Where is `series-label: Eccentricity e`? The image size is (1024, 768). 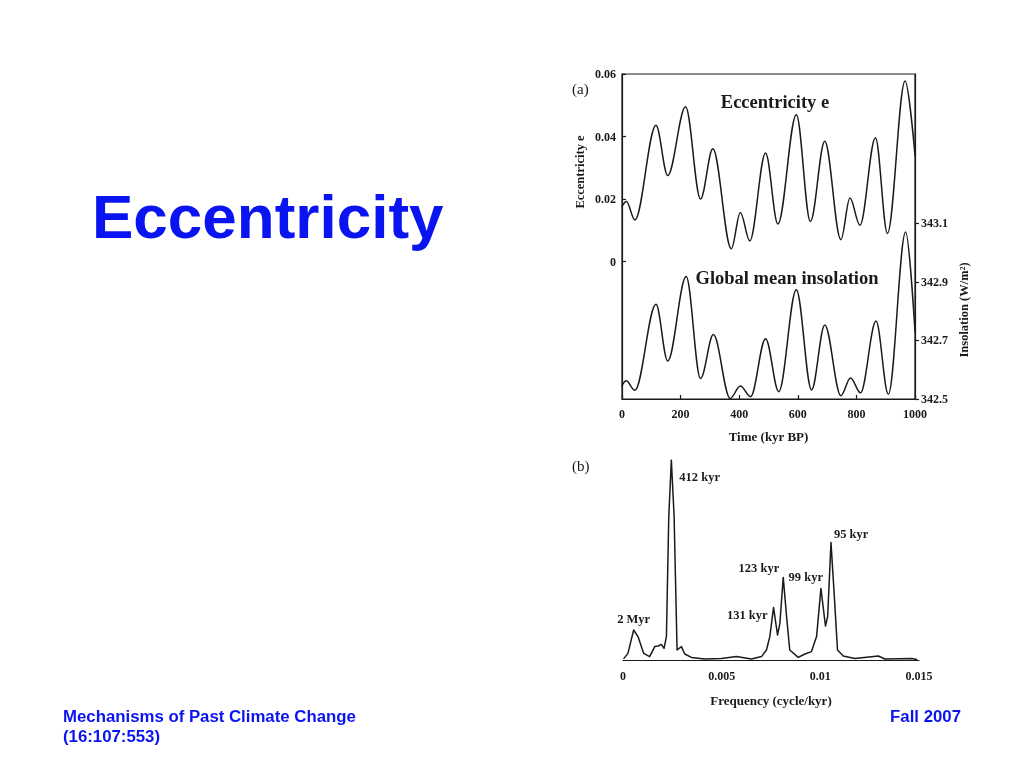
series-label: Eccentricity e is located at coordinates (775, 102).